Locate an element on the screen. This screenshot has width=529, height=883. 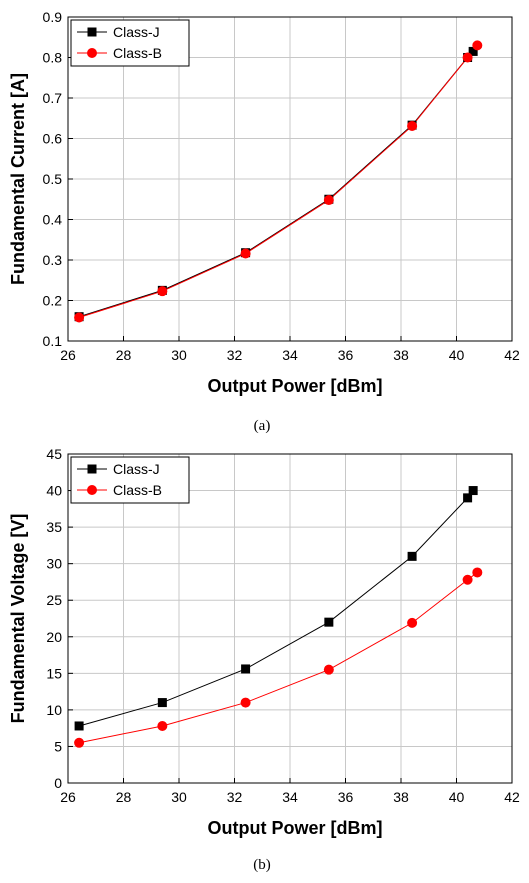
y-tick-label: 40 is located at coordinates (54, 491).